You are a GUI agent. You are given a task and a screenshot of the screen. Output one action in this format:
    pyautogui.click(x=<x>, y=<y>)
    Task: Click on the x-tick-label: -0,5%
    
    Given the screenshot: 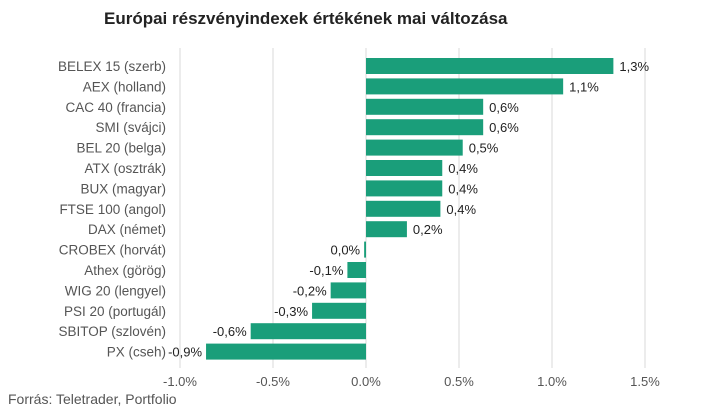 What is the action you would take?
    pyautogui.click(x=273, y=380)
    